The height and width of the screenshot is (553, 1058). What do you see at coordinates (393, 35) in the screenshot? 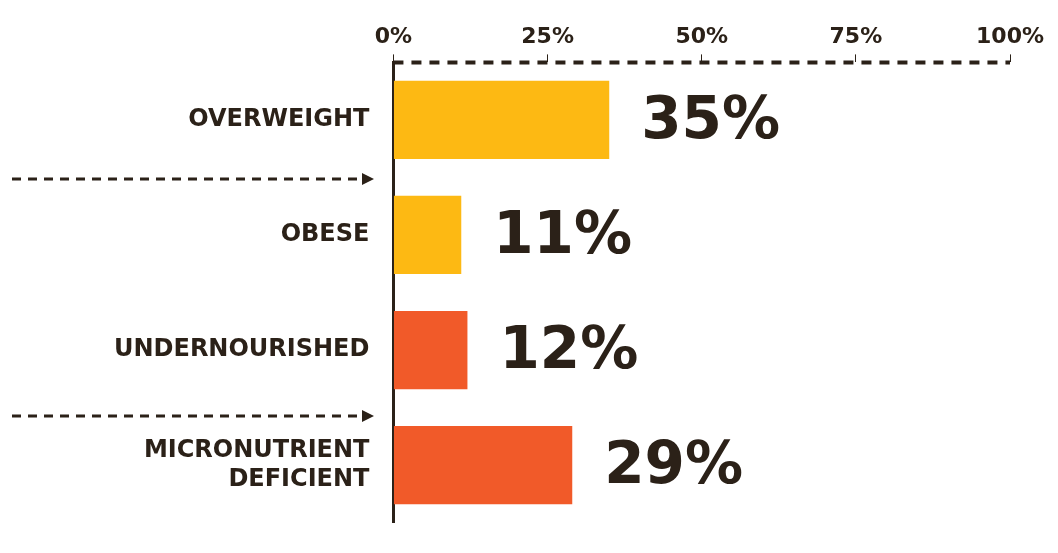
I see `x-tick-label: 0%` at bounding box center [393, 35].